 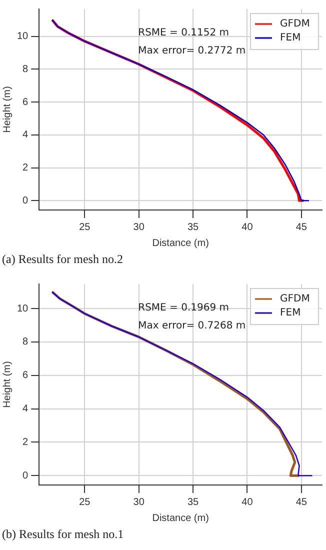 I want to click on annotation: Max error= 0.7268 m, so click(x=192, y=326).